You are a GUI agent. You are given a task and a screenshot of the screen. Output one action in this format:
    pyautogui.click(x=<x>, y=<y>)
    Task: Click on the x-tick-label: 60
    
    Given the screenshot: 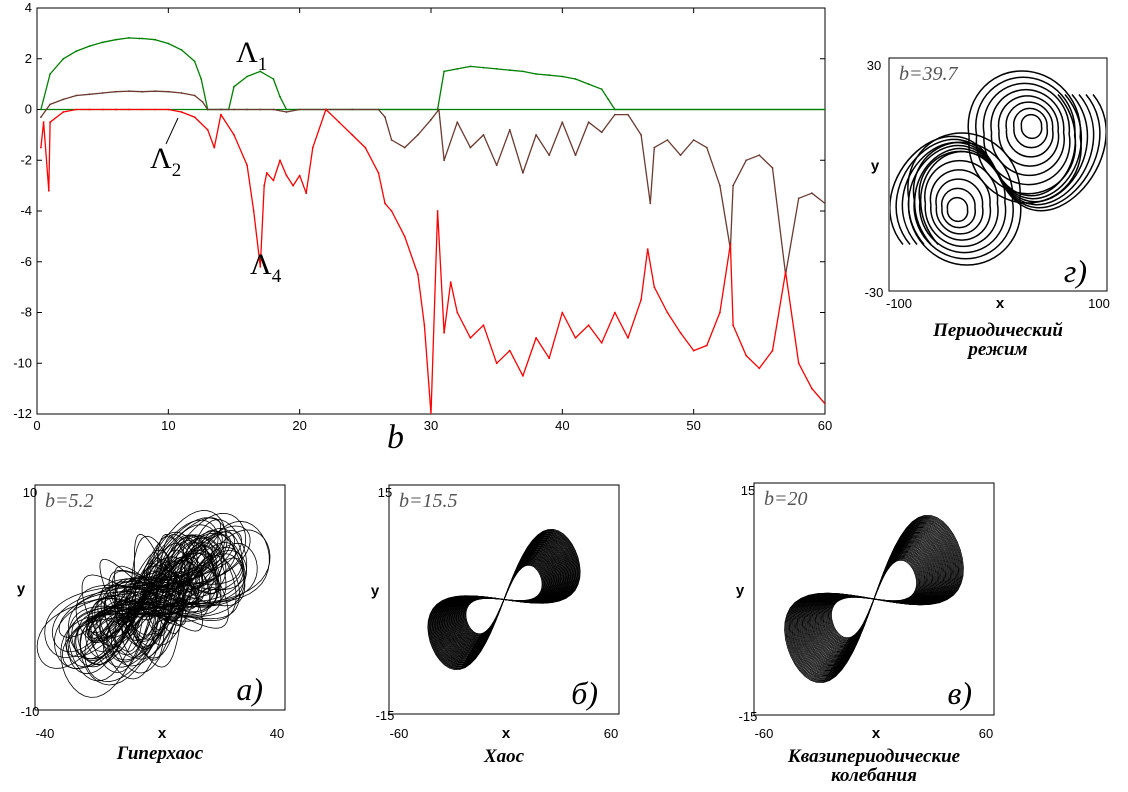 What is the action you would take?
    pyautogui.click(x=825, y=425)
    